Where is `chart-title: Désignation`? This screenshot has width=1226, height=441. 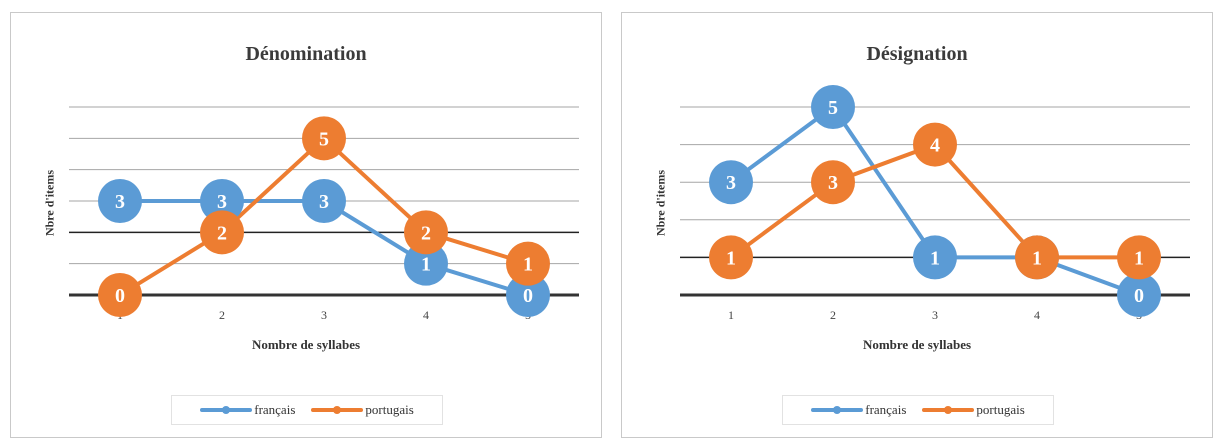 chart-title: Désignation is located at coordinates (917, 54).